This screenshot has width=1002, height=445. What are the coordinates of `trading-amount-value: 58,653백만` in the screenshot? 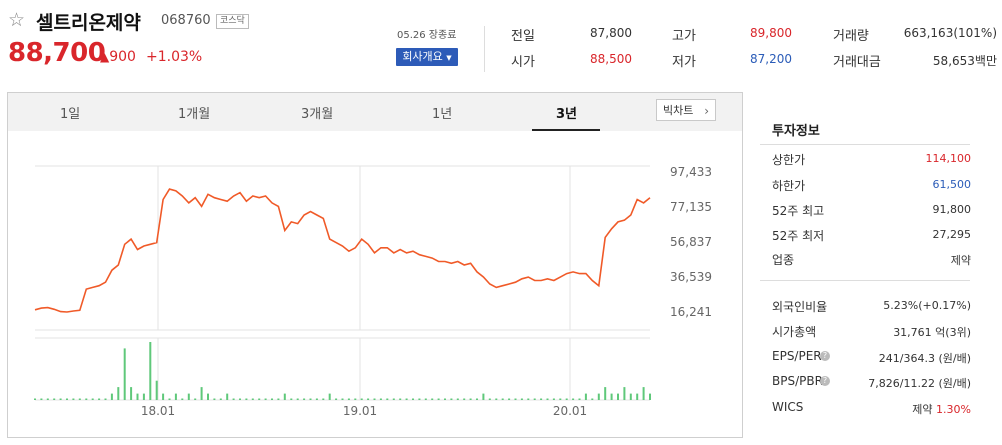 It's located at (964, 61).